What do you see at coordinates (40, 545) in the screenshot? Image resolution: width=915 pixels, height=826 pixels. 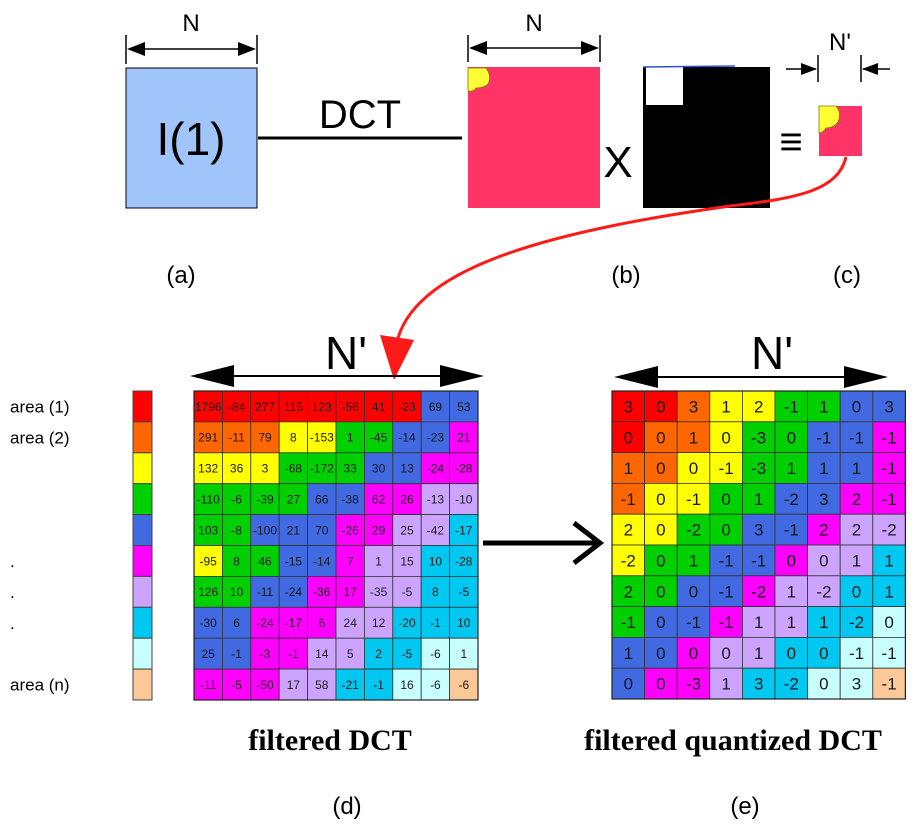 I see `area-legend-labels: area (1) area (2)... area (n)` at bounding box center [40, 545].